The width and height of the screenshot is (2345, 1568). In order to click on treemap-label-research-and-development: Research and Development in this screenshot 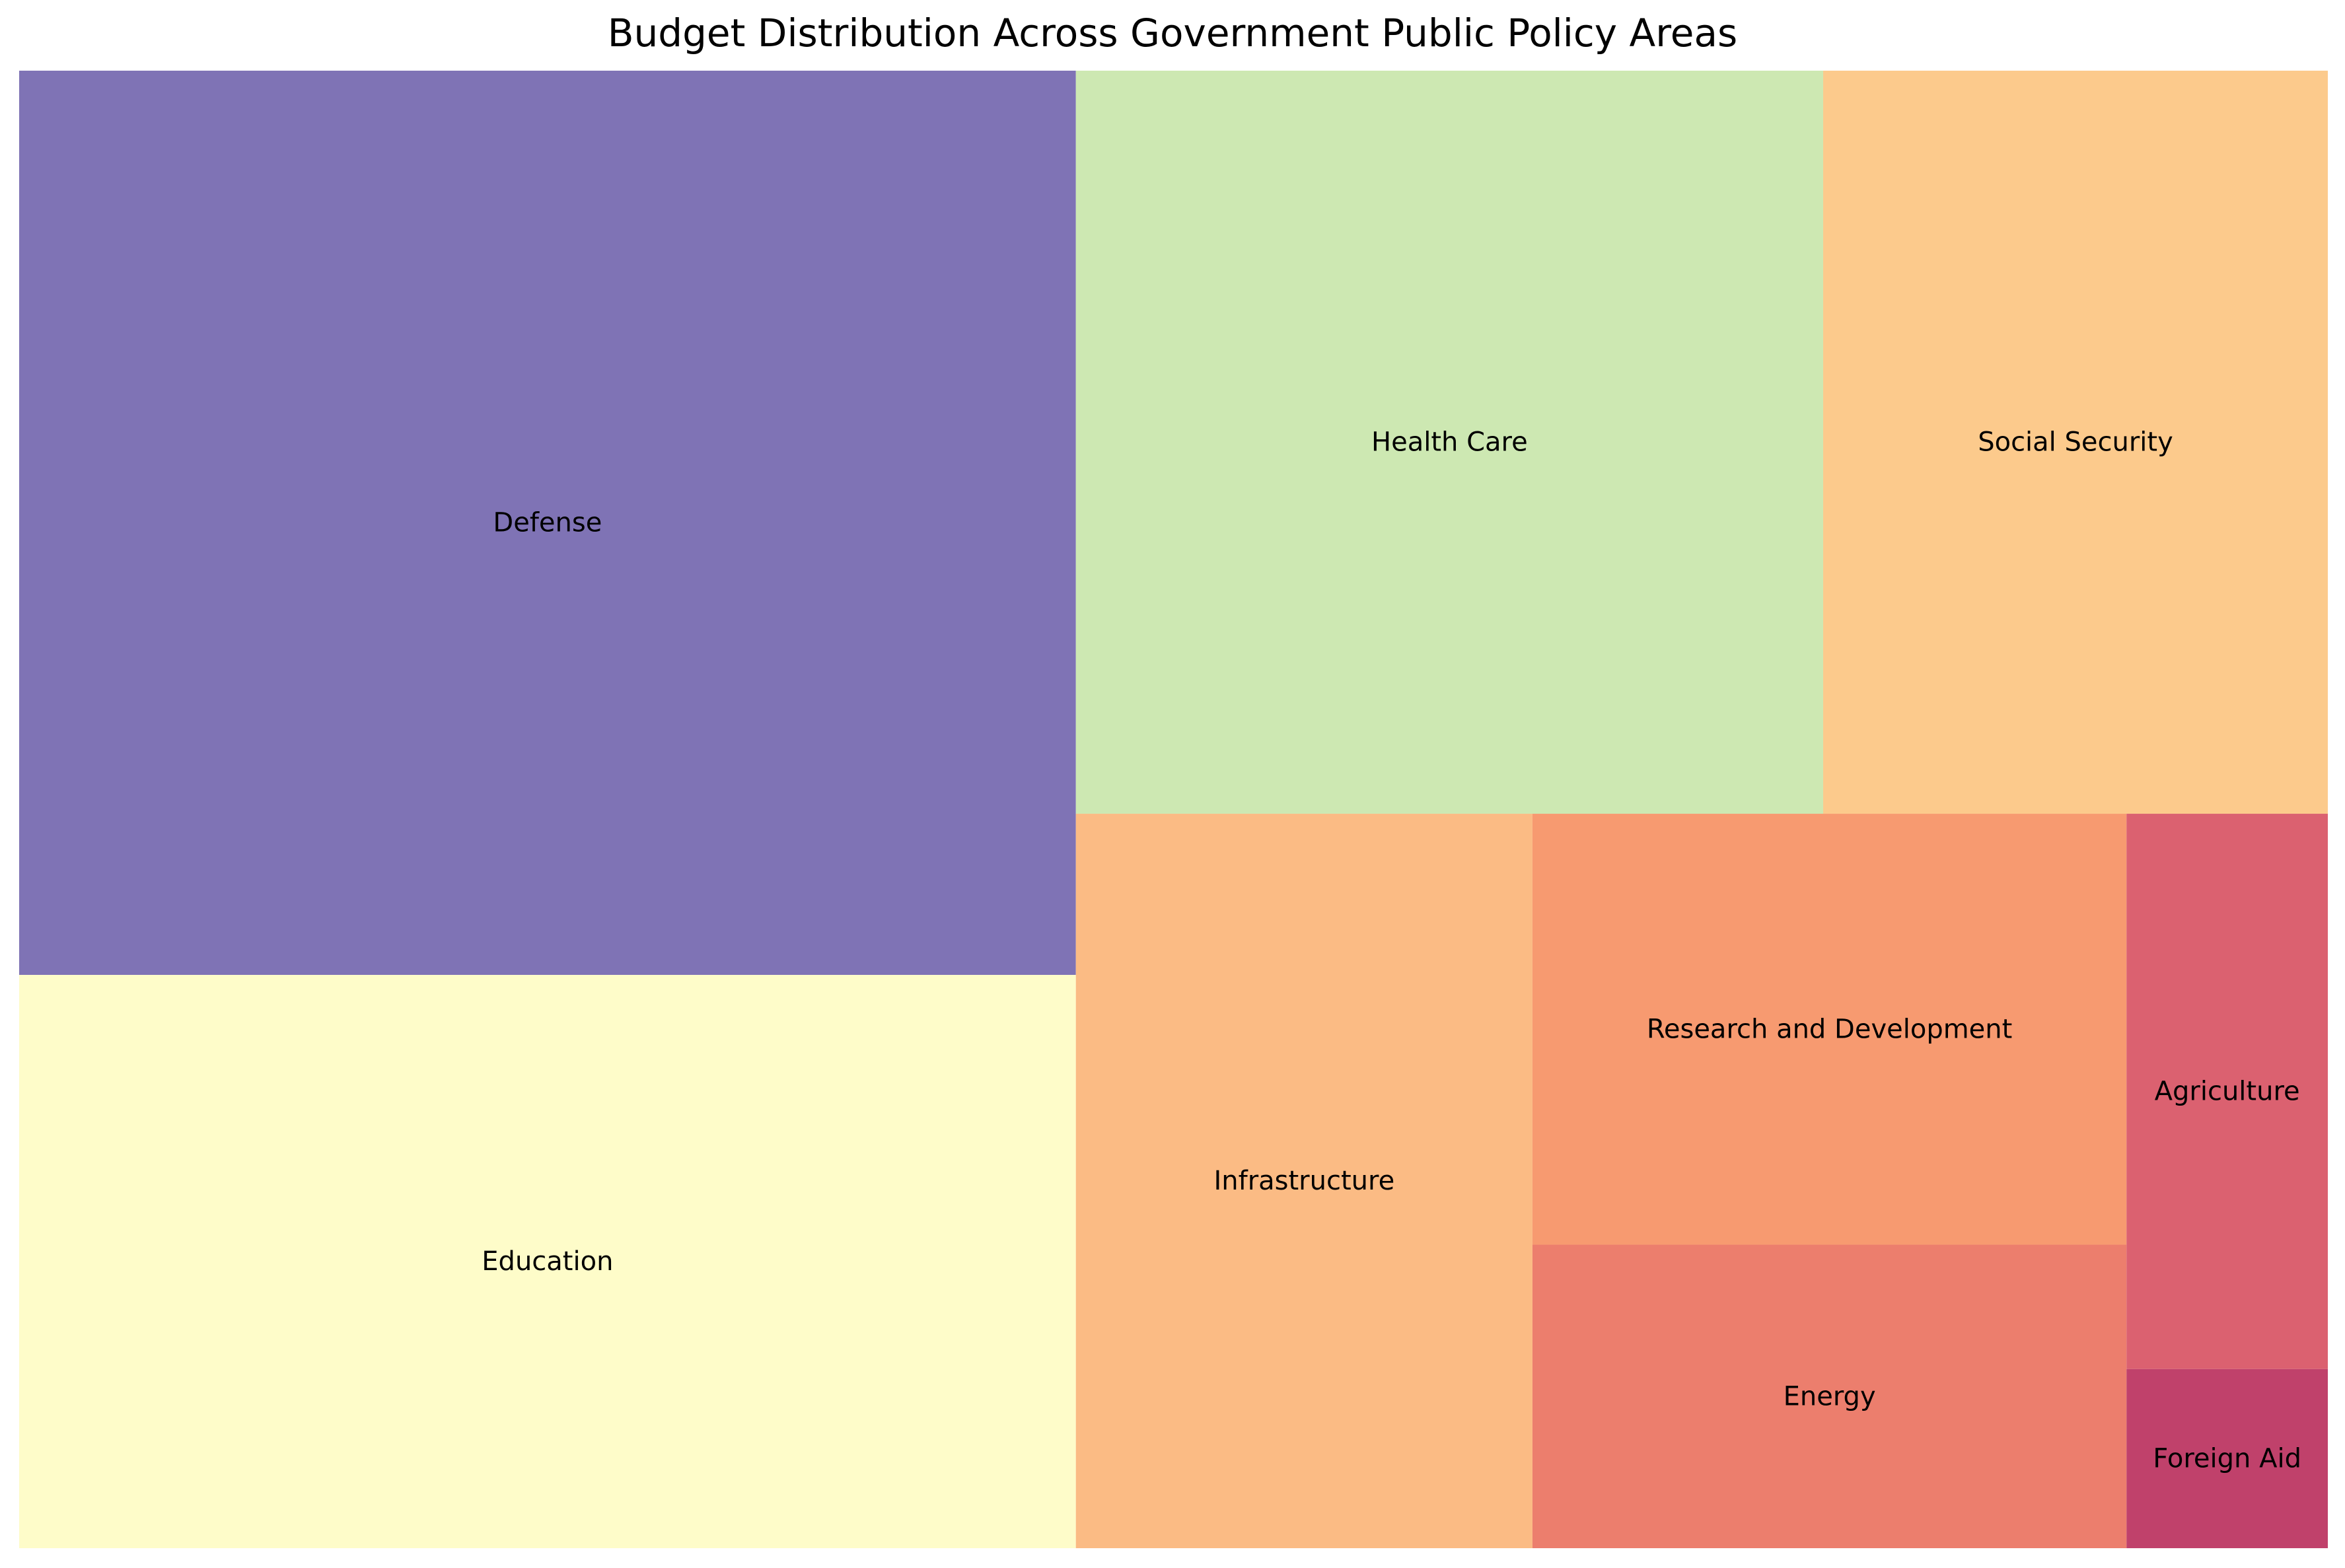, I will do `click(1829, 1029)`.